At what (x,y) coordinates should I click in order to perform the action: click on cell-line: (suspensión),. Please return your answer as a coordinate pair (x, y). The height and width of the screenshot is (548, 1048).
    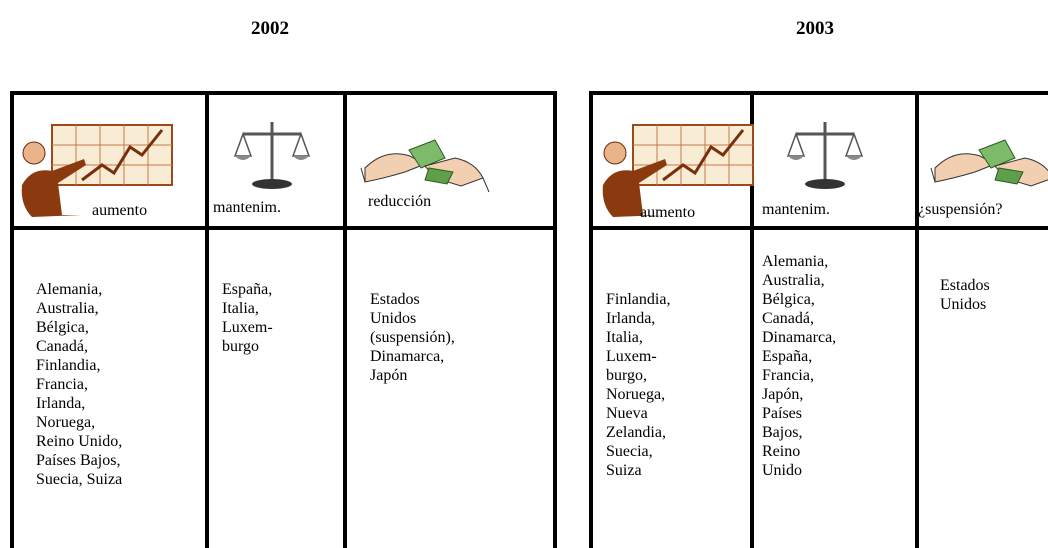
    Looking at the image, I should click on (412, 337).